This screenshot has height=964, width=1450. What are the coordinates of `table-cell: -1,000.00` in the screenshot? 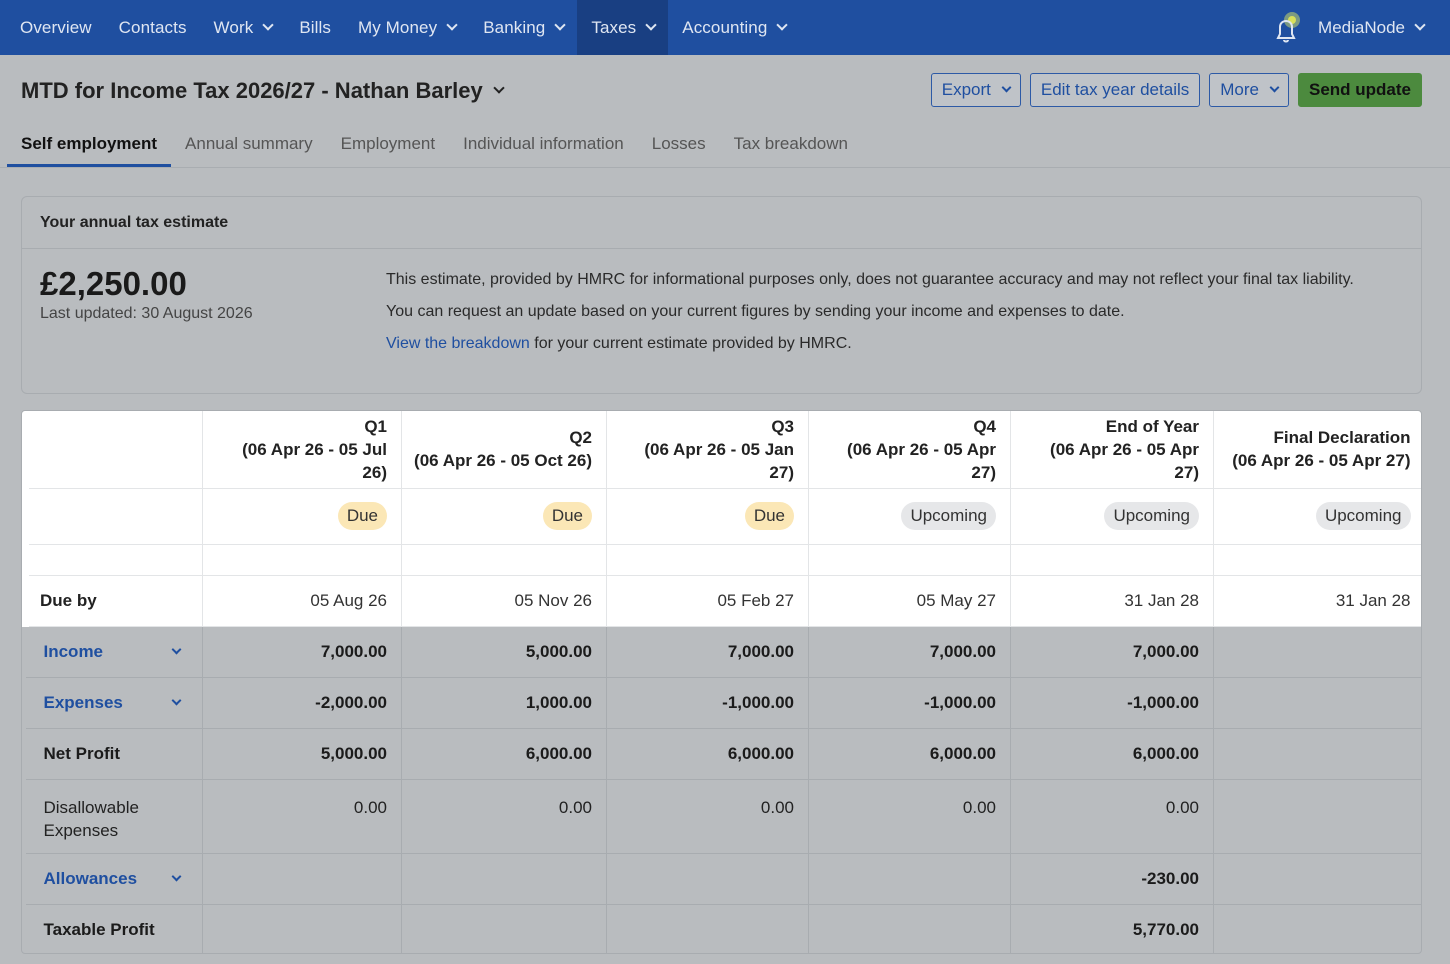 It's located at (707, 703).